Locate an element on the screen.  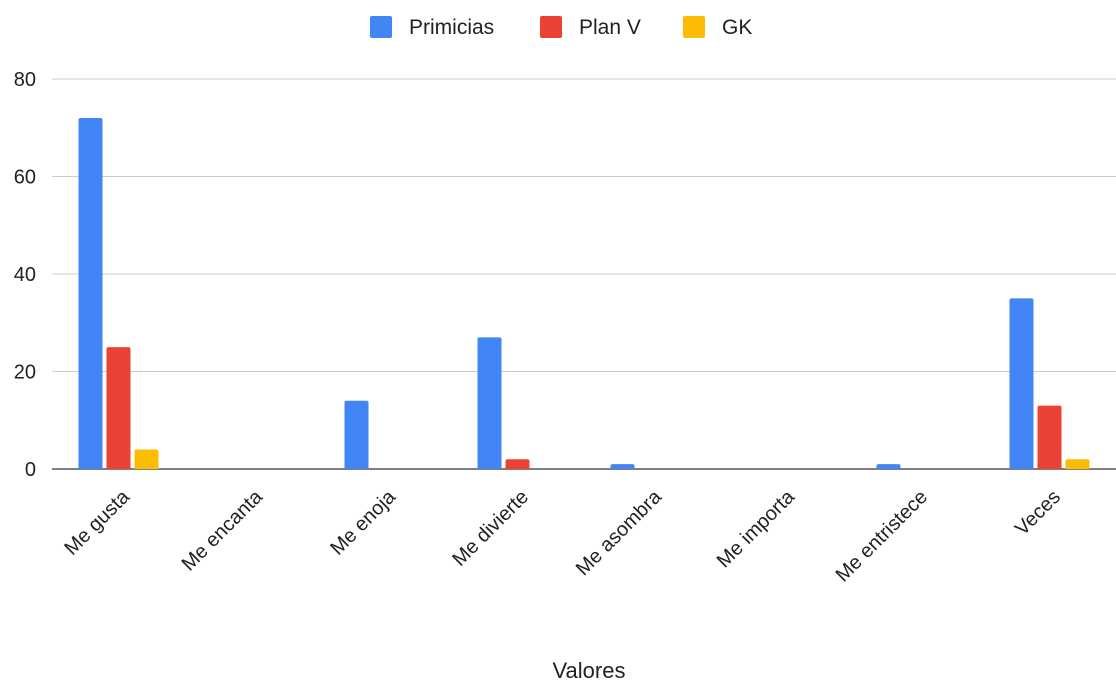
bar-primicias-me-asombra is located at coordinates (622, 466).